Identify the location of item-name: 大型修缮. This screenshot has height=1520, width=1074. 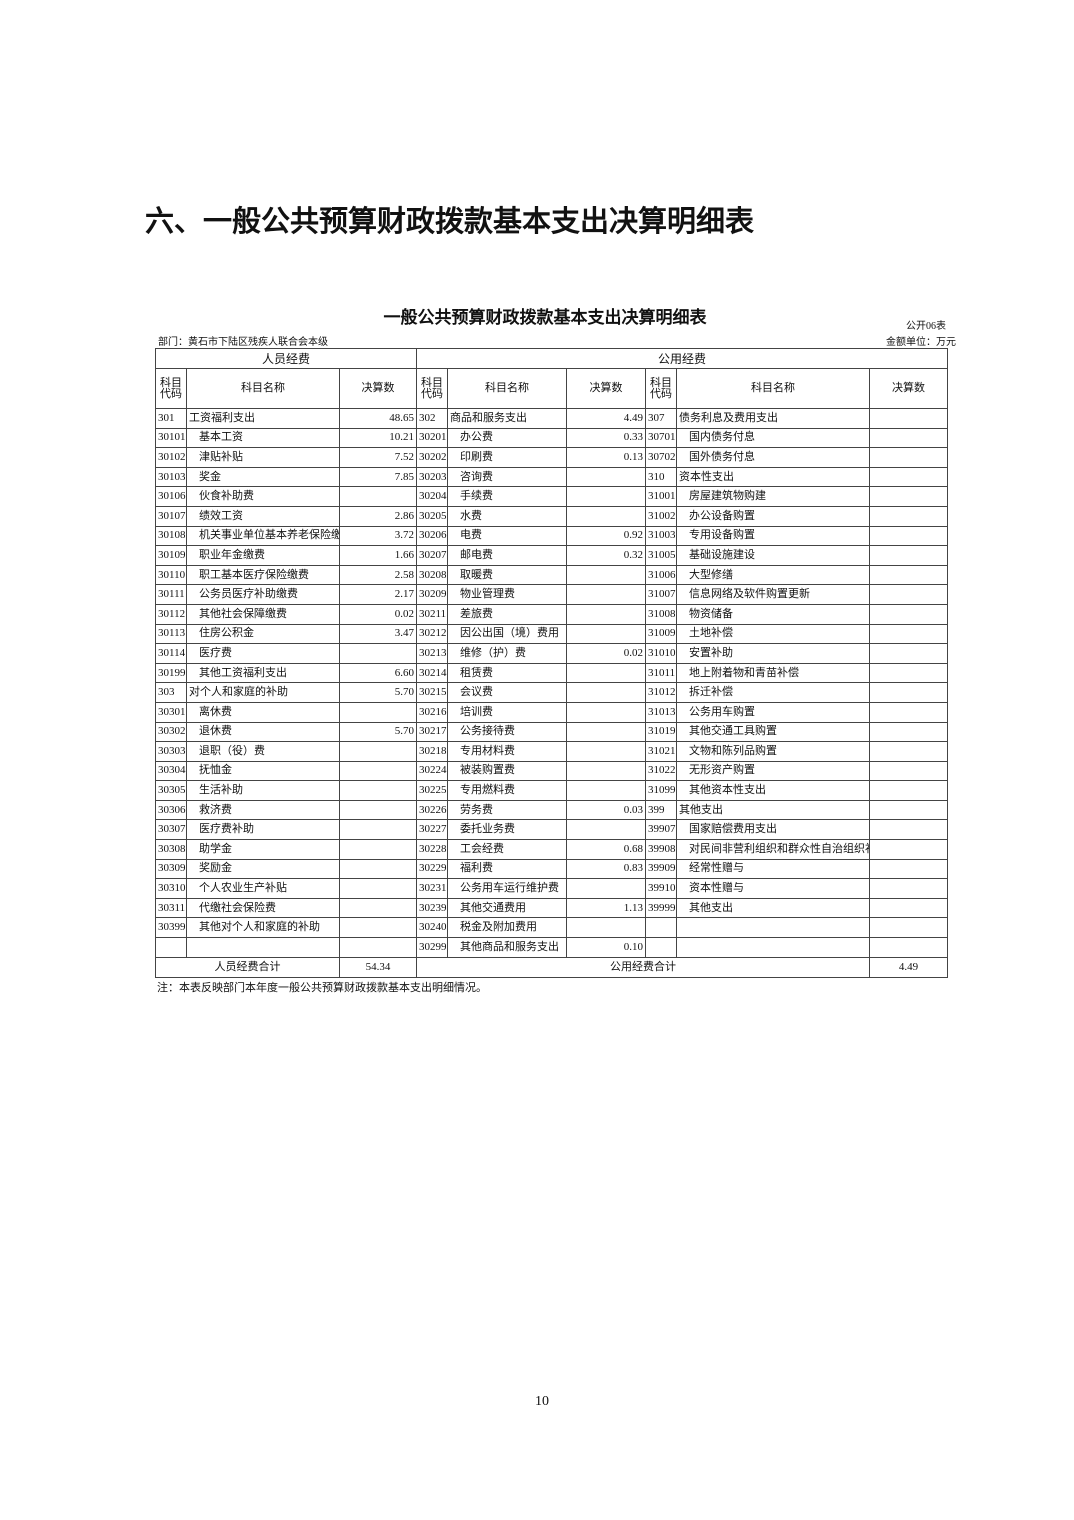
(773, 575).